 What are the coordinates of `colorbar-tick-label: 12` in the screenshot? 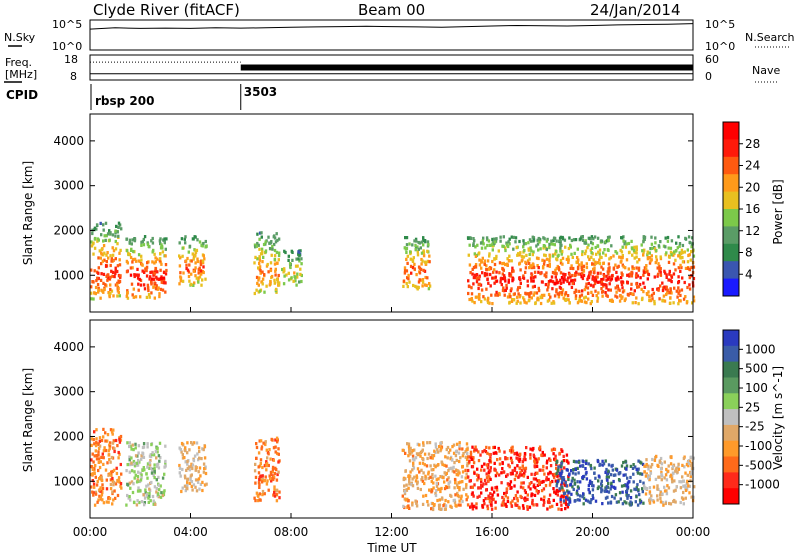 It's located at (752, 231).